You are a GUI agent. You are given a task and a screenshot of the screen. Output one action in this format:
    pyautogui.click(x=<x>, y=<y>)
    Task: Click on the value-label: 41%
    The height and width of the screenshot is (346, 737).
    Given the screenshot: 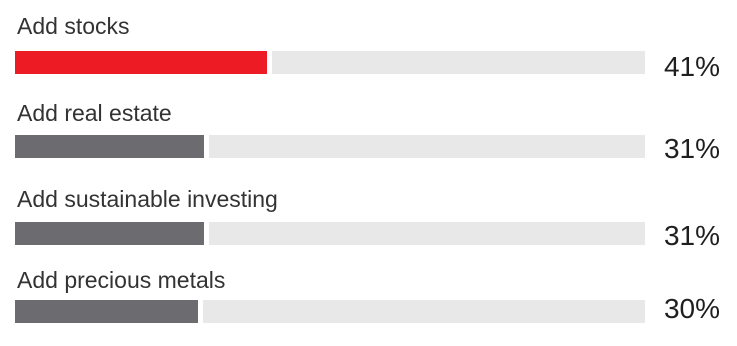 What is the action you would take?
    pyautogui.click(x=691, y=66)
    